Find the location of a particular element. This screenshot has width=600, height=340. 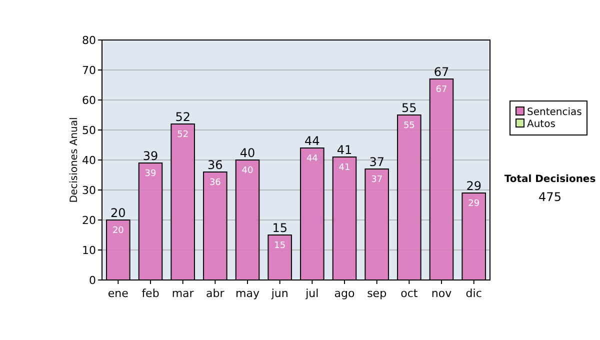

x-tick-label: ene is located at coordinates (118, 293).